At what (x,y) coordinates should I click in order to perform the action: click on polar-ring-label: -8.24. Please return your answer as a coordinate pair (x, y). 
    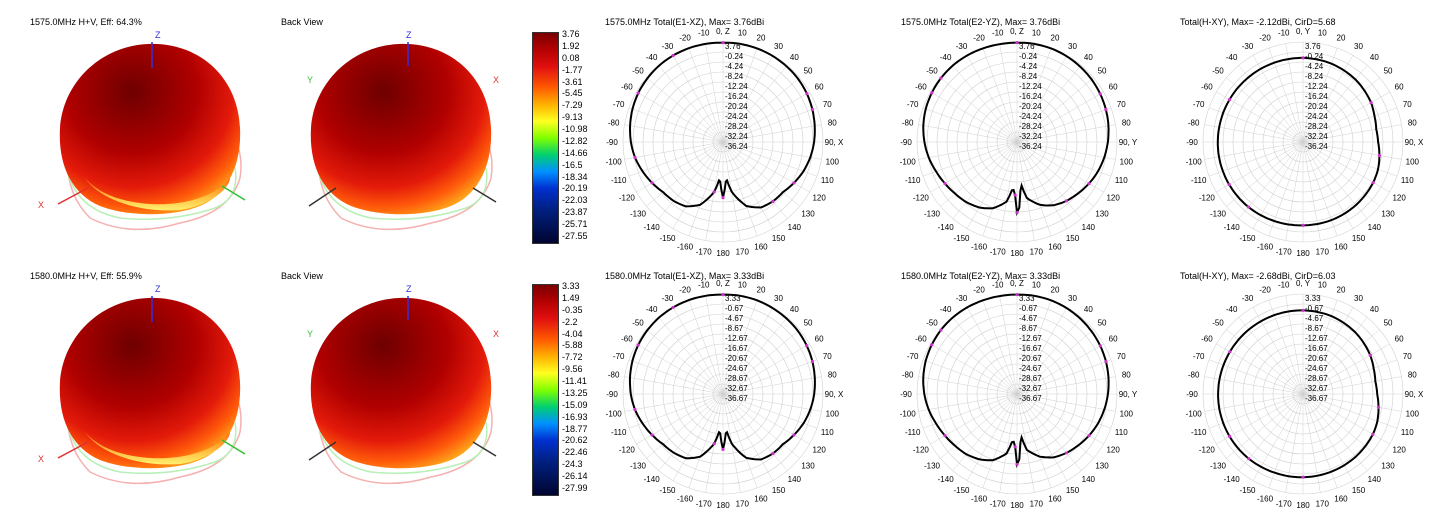
    Looking at the image, I should click on (1314, 76).